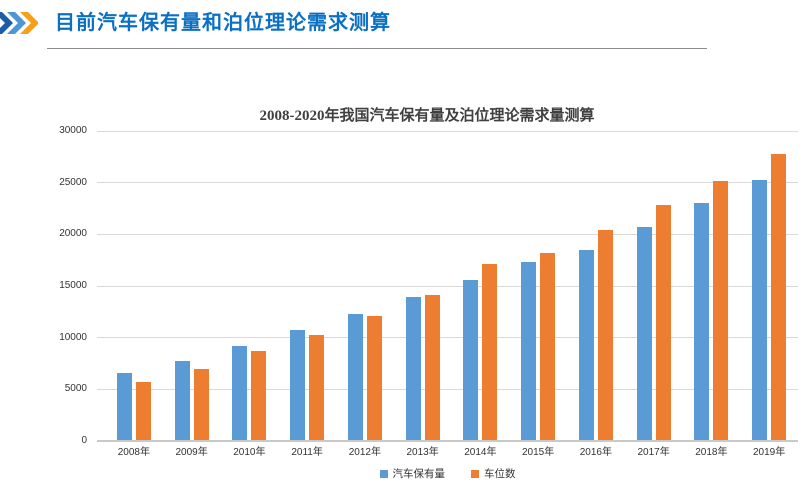 Image resolution: width=803 pixels, height=484 pixels. I want to click on triple-chevron-icon, so click(19, 23).